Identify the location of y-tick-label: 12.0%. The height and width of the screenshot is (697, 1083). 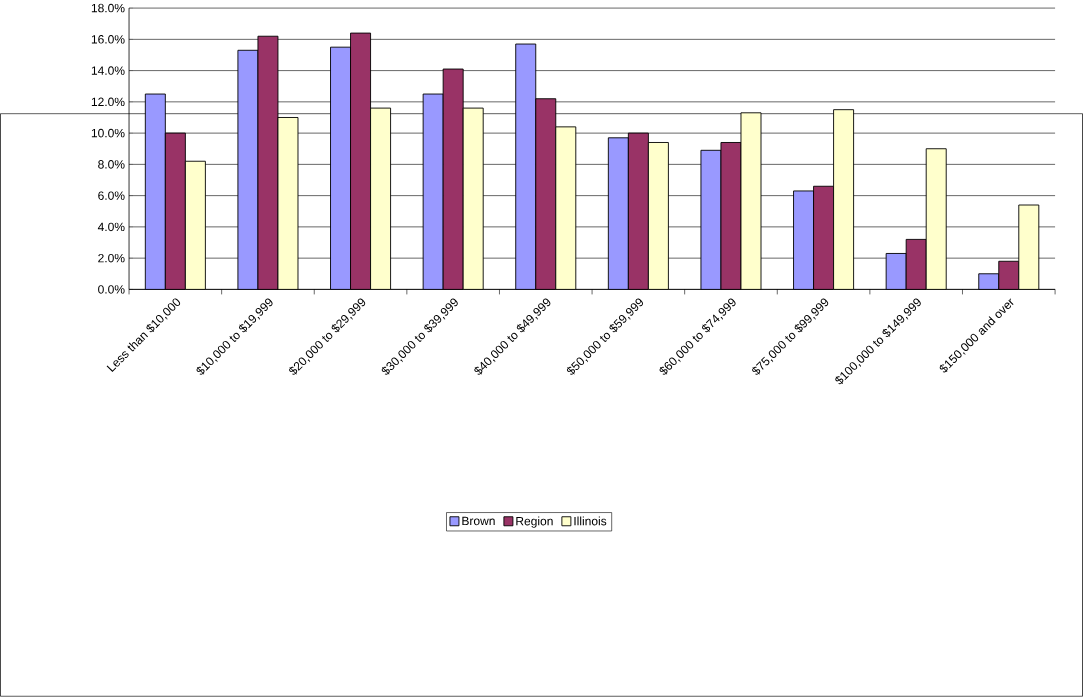
(108, 102).